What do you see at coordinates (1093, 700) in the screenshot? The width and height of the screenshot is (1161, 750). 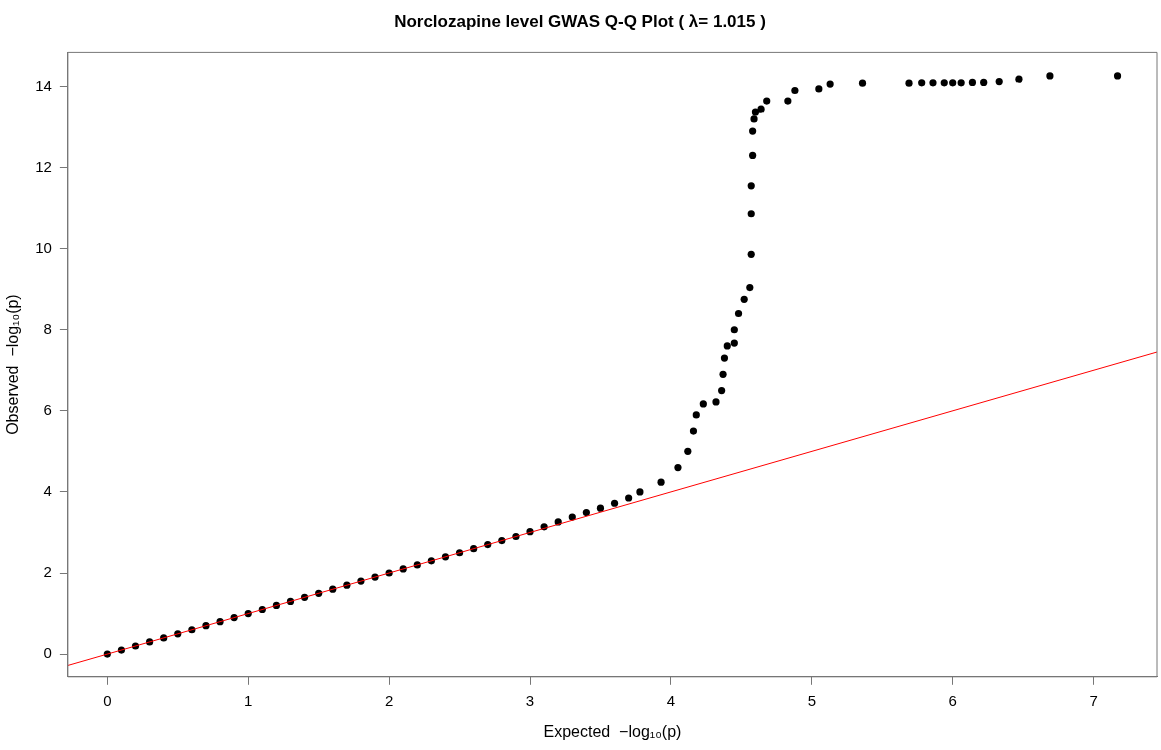 I see `x-tick-label: 7` at bounding box center [1093, 700].